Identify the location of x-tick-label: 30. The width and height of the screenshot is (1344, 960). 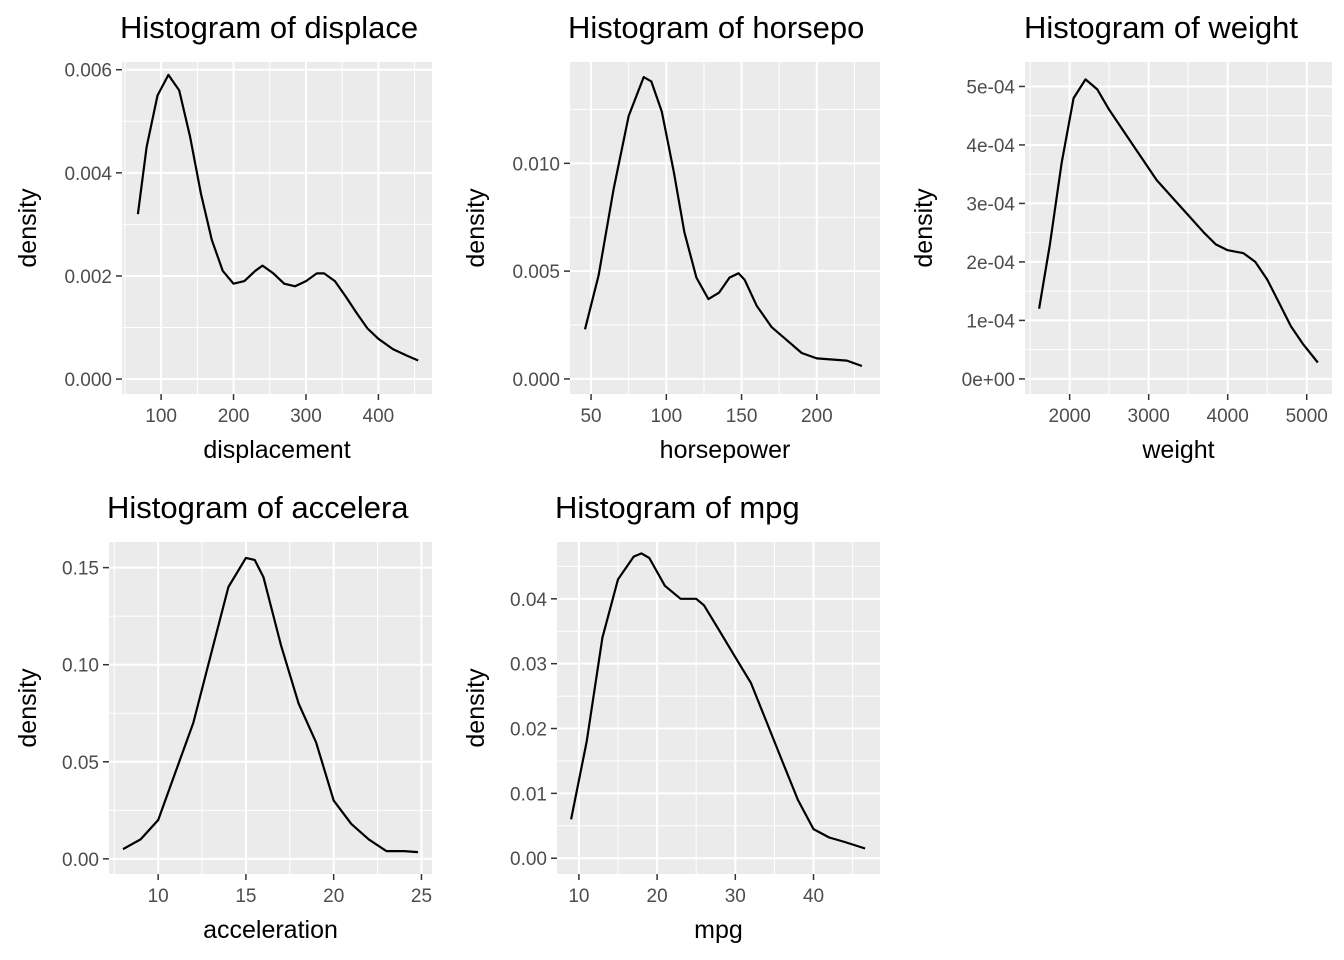
(735, 896).